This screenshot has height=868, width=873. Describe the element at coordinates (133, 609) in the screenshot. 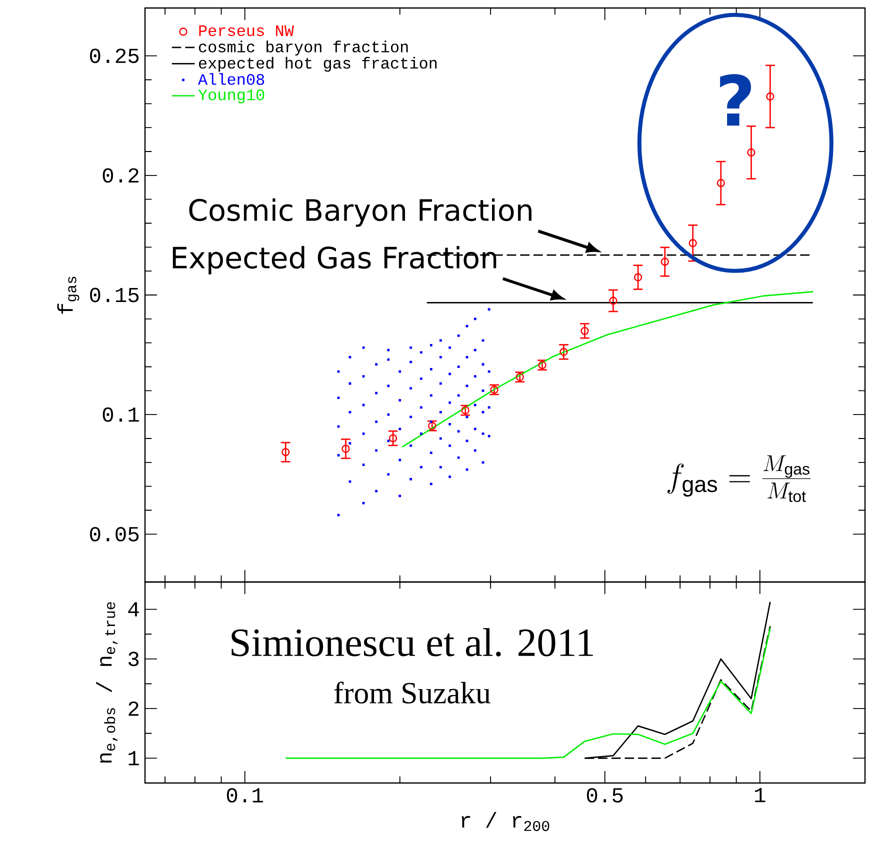

I see `y-tick-label: 4` at that location.